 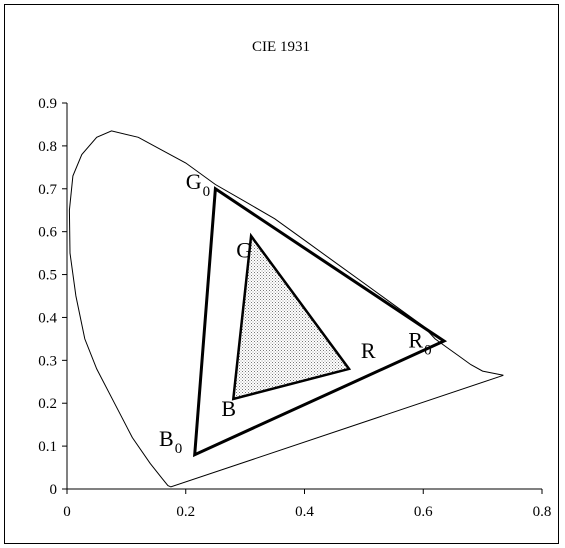 I want to click on x-tick-label: 0.4, so click(x=304, y=512).